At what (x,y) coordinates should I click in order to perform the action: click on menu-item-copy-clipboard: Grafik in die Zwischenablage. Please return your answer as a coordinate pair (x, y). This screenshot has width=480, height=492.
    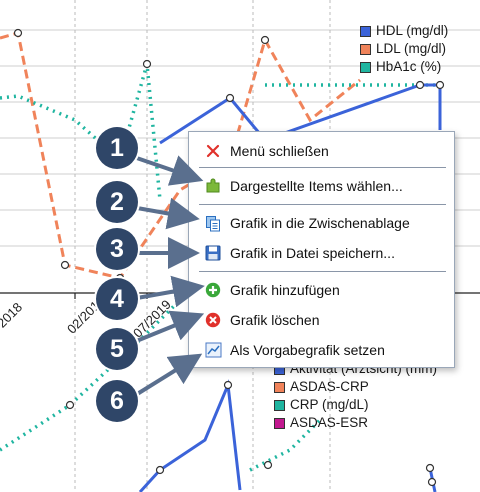
    Looking at the image, I should click on (321, 223).